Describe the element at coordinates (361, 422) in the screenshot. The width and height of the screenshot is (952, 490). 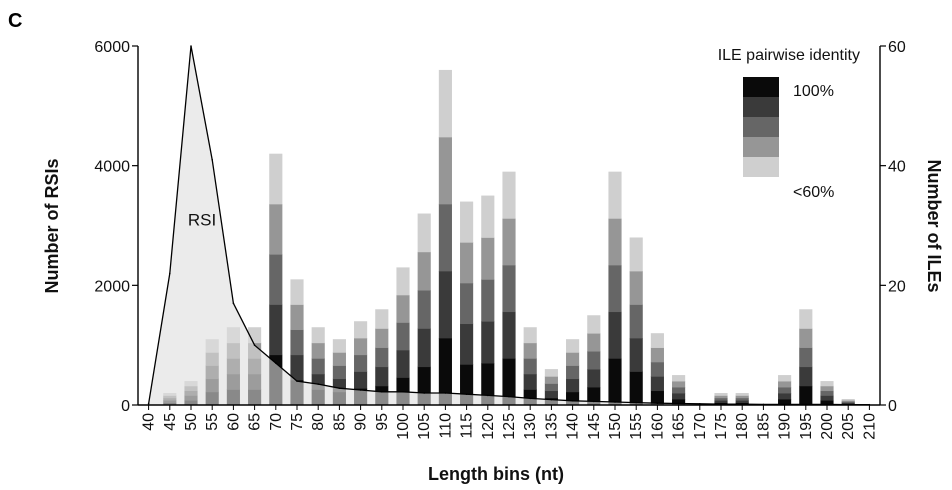
I see `x-tick-label: 90` at that location.